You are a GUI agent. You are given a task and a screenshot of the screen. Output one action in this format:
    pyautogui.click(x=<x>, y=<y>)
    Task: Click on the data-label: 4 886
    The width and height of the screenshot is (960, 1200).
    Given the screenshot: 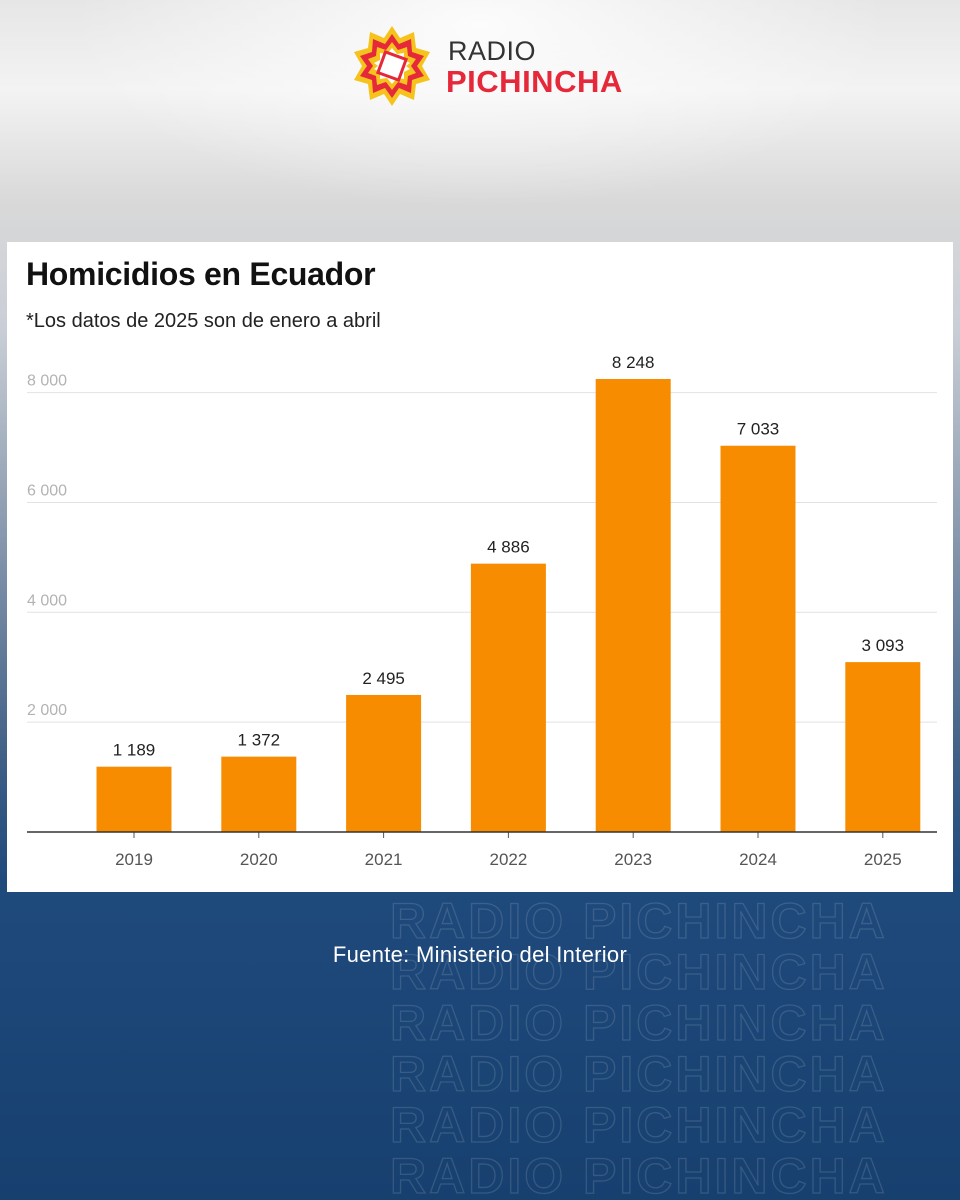 What is the action you would take?
    pyautogui.click(x=508, y=547)
    